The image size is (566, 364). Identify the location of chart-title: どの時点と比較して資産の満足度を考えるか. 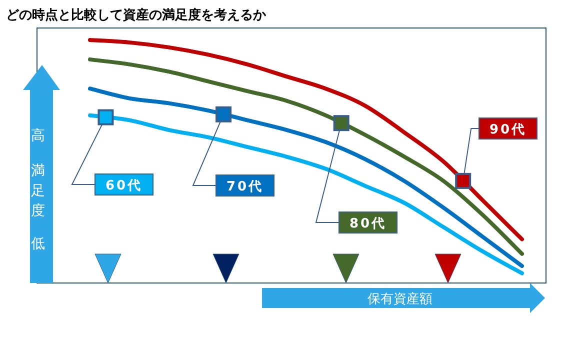
(136, 15).